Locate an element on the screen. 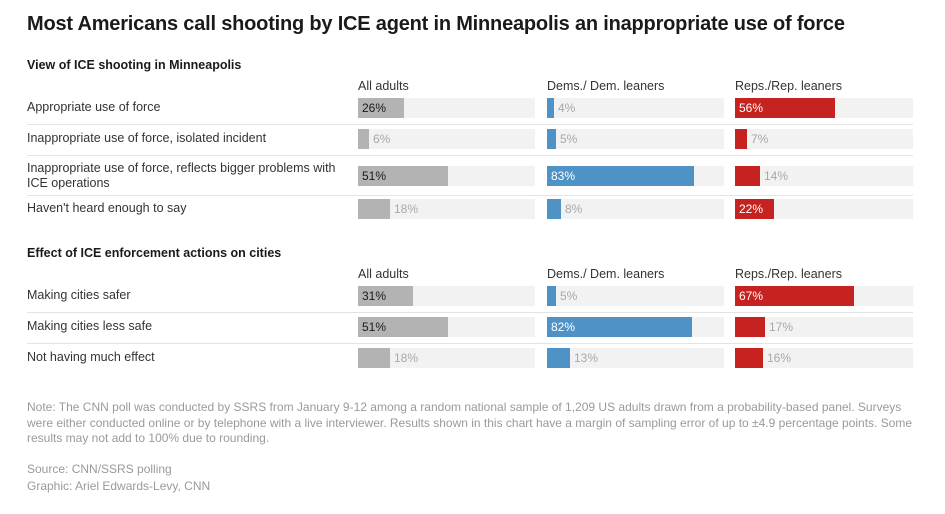 This screenshot has height=514, width=945. row-label: Appropriate use of force is located at coordinates (94, 107).